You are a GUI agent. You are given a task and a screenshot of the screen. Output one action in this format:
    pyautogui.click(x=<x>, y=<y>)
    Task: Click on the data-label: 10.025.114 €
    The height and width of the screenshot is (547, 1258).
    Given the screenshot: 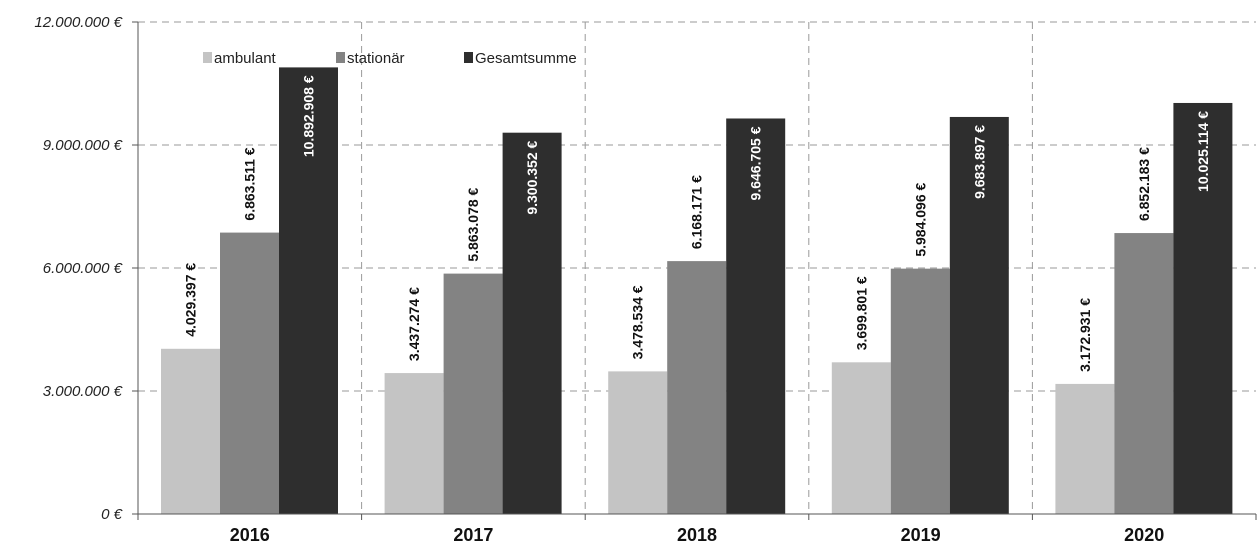 What is the action you would take?
    pyautogui.click(x=1203, y=151)
    